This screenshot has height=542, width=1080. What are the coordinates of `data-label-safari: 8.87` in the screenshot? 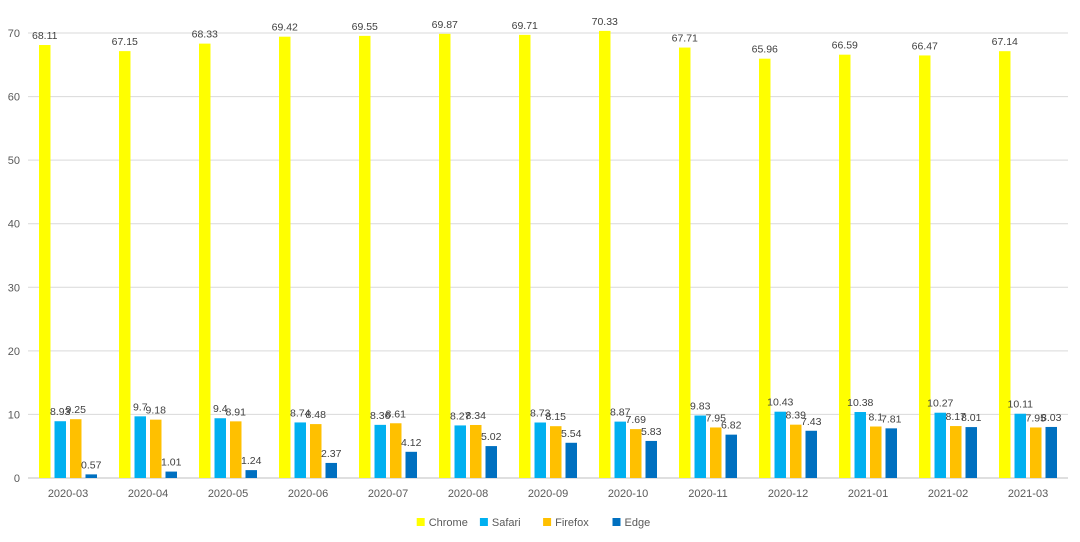 It's located at (620, 413).